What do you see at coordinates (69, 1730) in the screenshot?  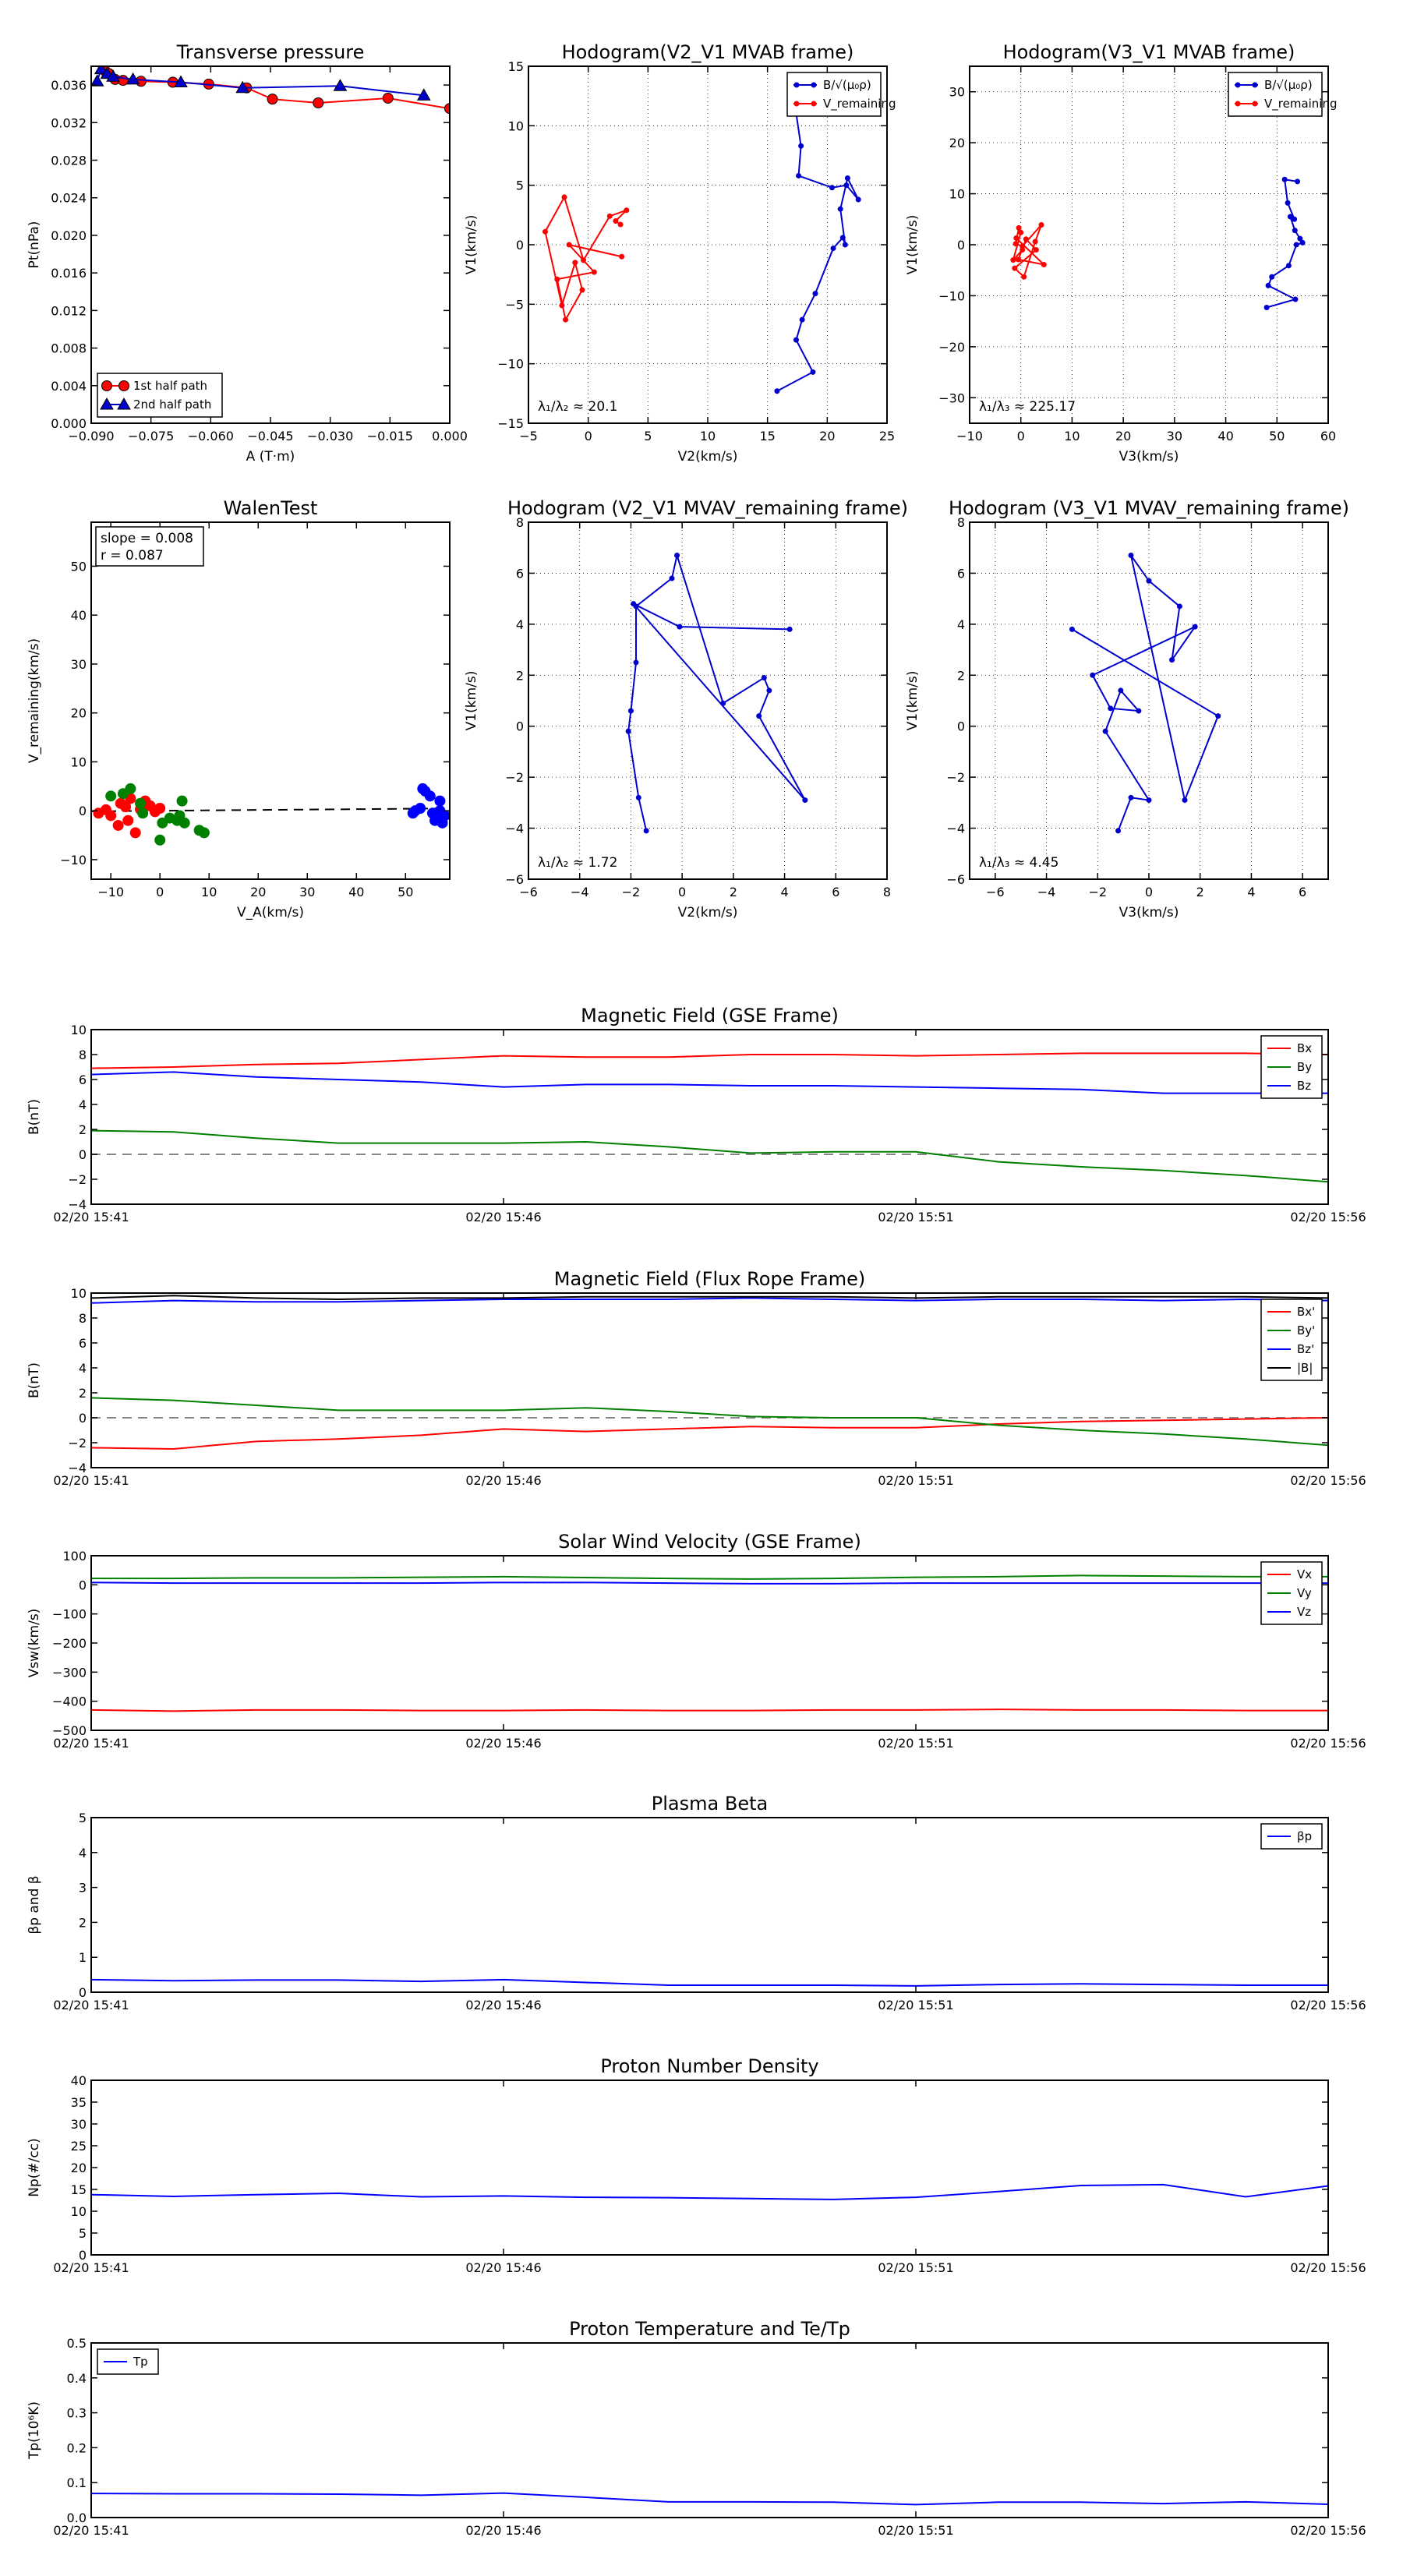 I see `y-tick-label: −500` at bounding box center [69, 1730].